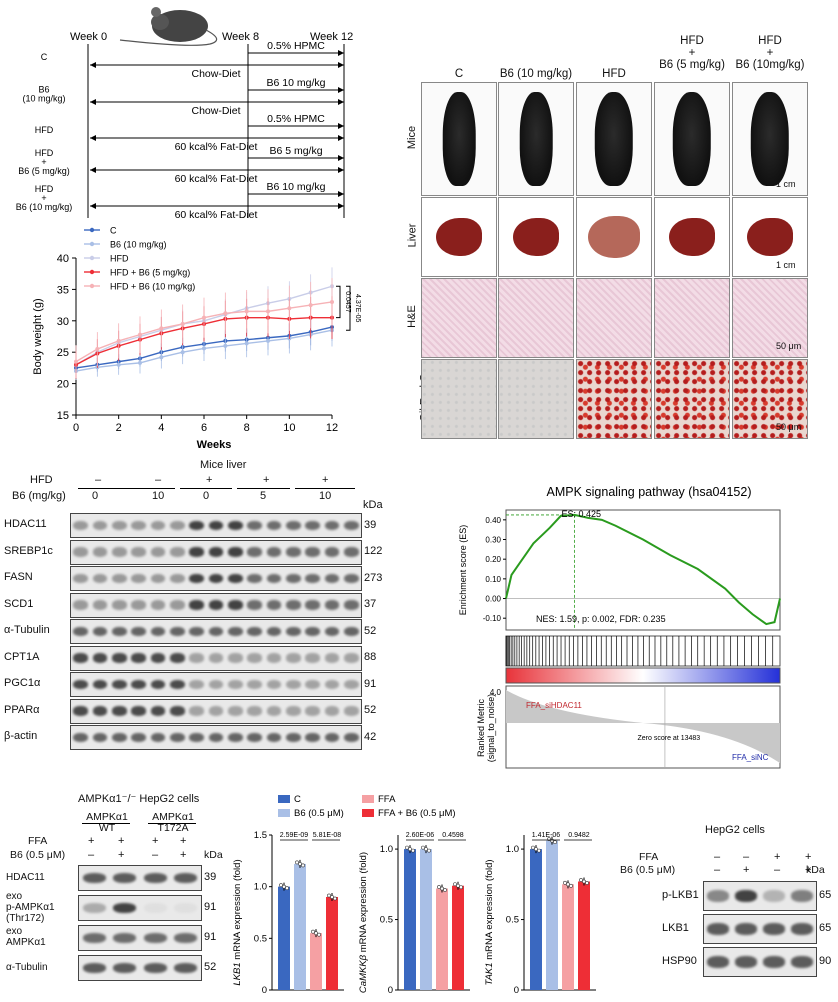 The height and width of the screenshot is (1002, 838). What do you see at coordinates (263, 496) in the screenshot?
I see `b6-dose: 5` at bounding box center [263, 496].